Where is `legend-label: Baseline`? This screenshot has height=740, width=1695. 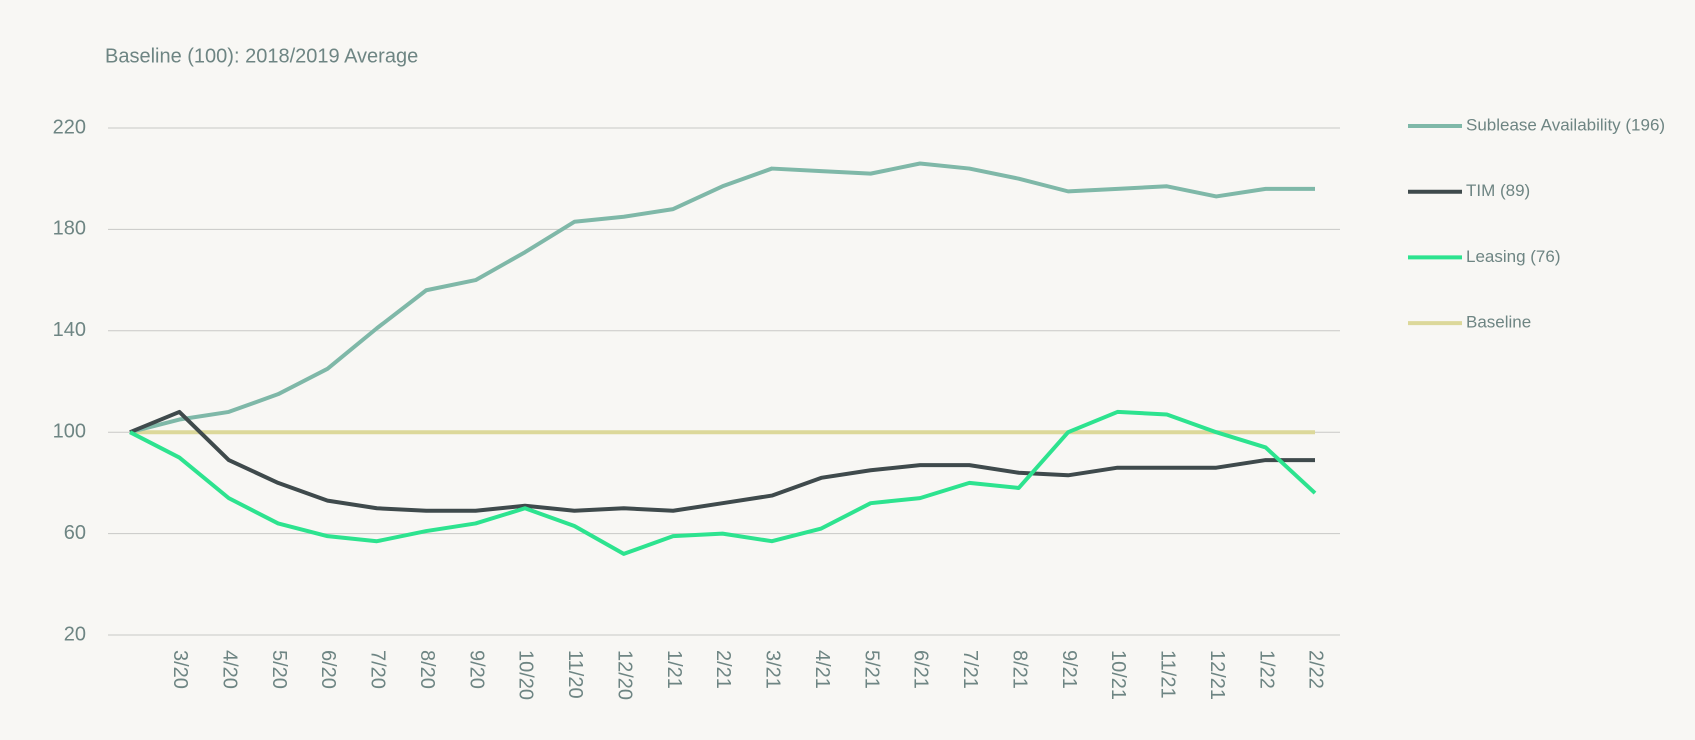 legend-label: Baseline is located at coordinates (1498, 322).